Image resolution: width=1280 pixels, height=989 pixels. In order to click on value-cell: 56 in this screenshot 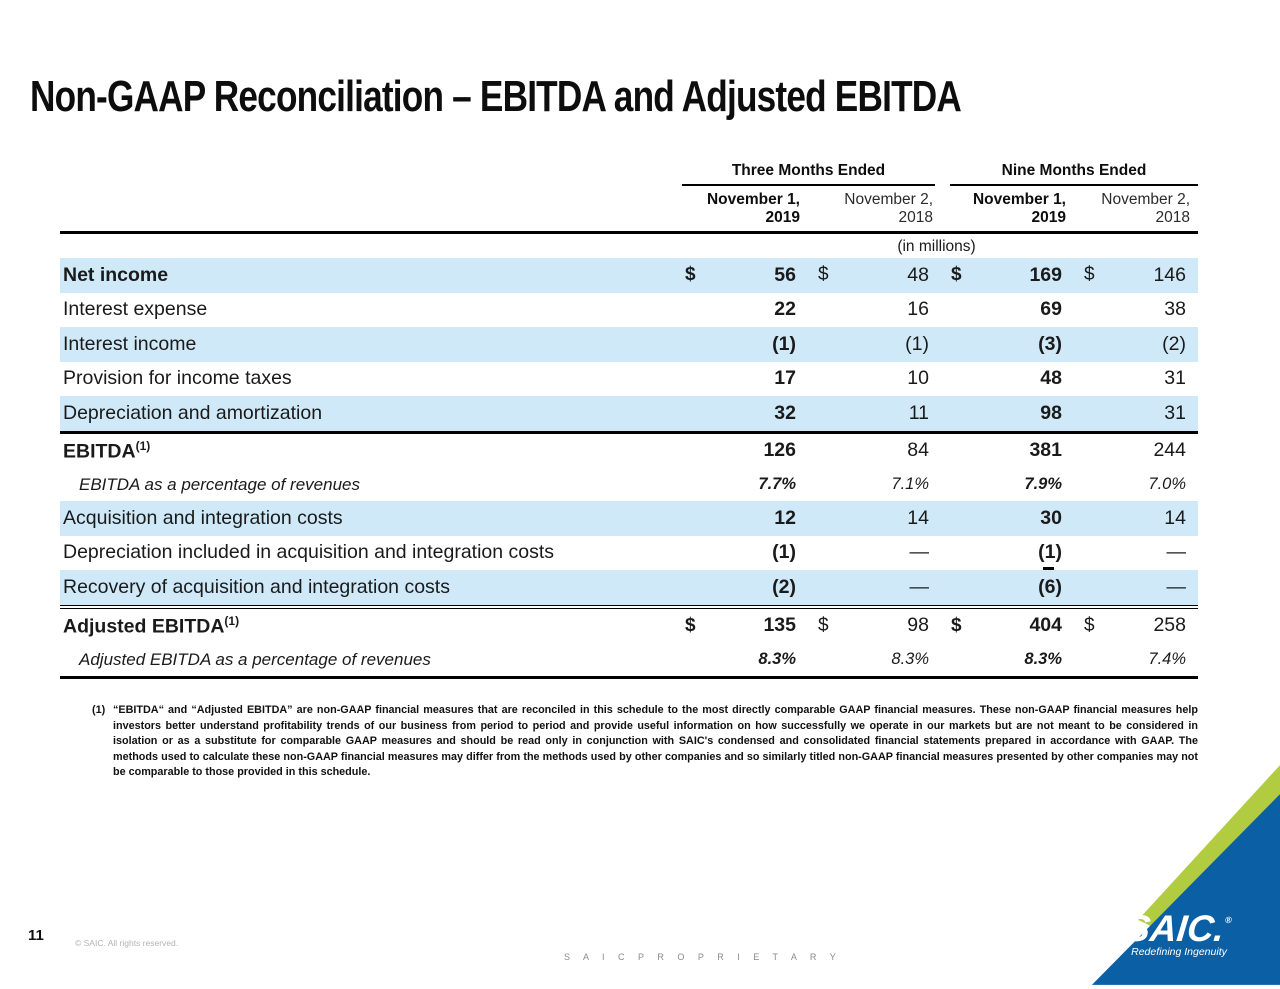, I will do `click(785, 274)`.